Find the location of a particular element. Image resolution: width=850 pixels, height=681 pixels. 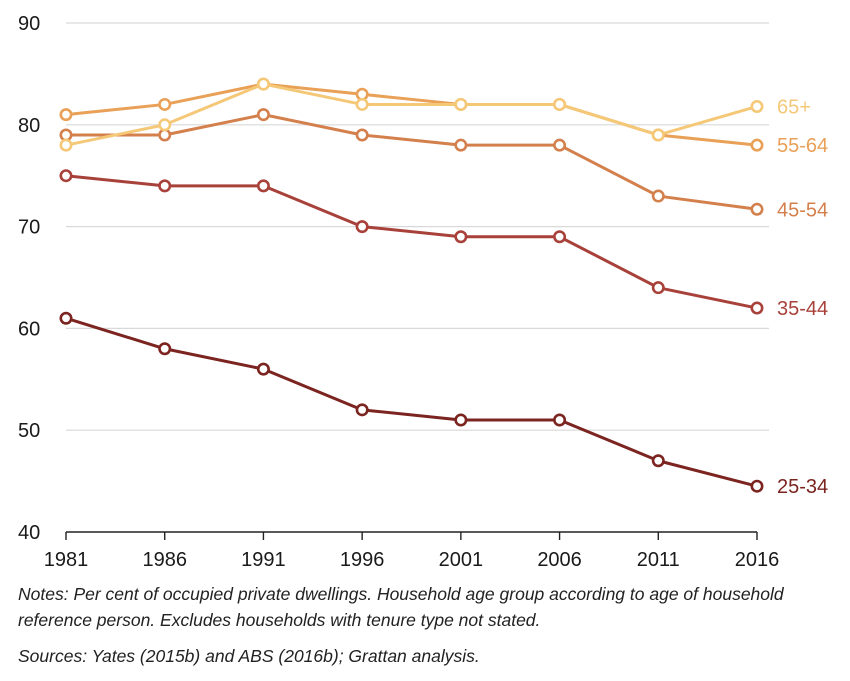

y-axis-ticks: 40 50 60 70 80 90 is located at coordinates (29, 278).